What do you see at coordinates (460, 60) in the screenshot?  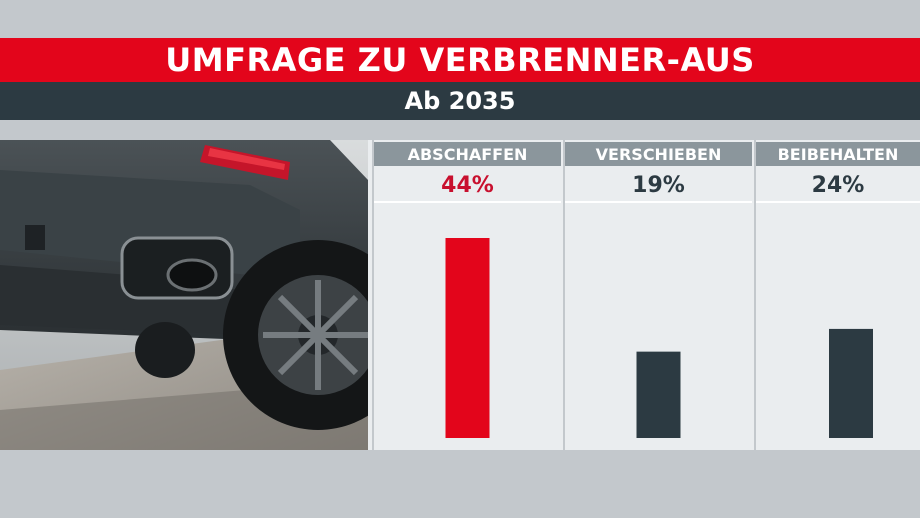 I see `chart-title: UMFRAGE ZU VERBRENNER-AUS` at bounding box center [460, 60].